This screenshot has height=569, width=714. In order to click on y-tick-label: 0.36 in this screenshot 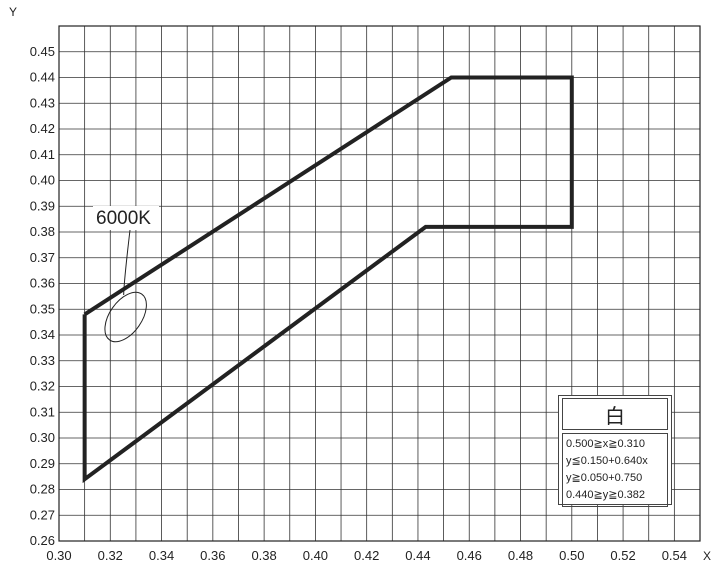, I will do `click(42, 283)`.